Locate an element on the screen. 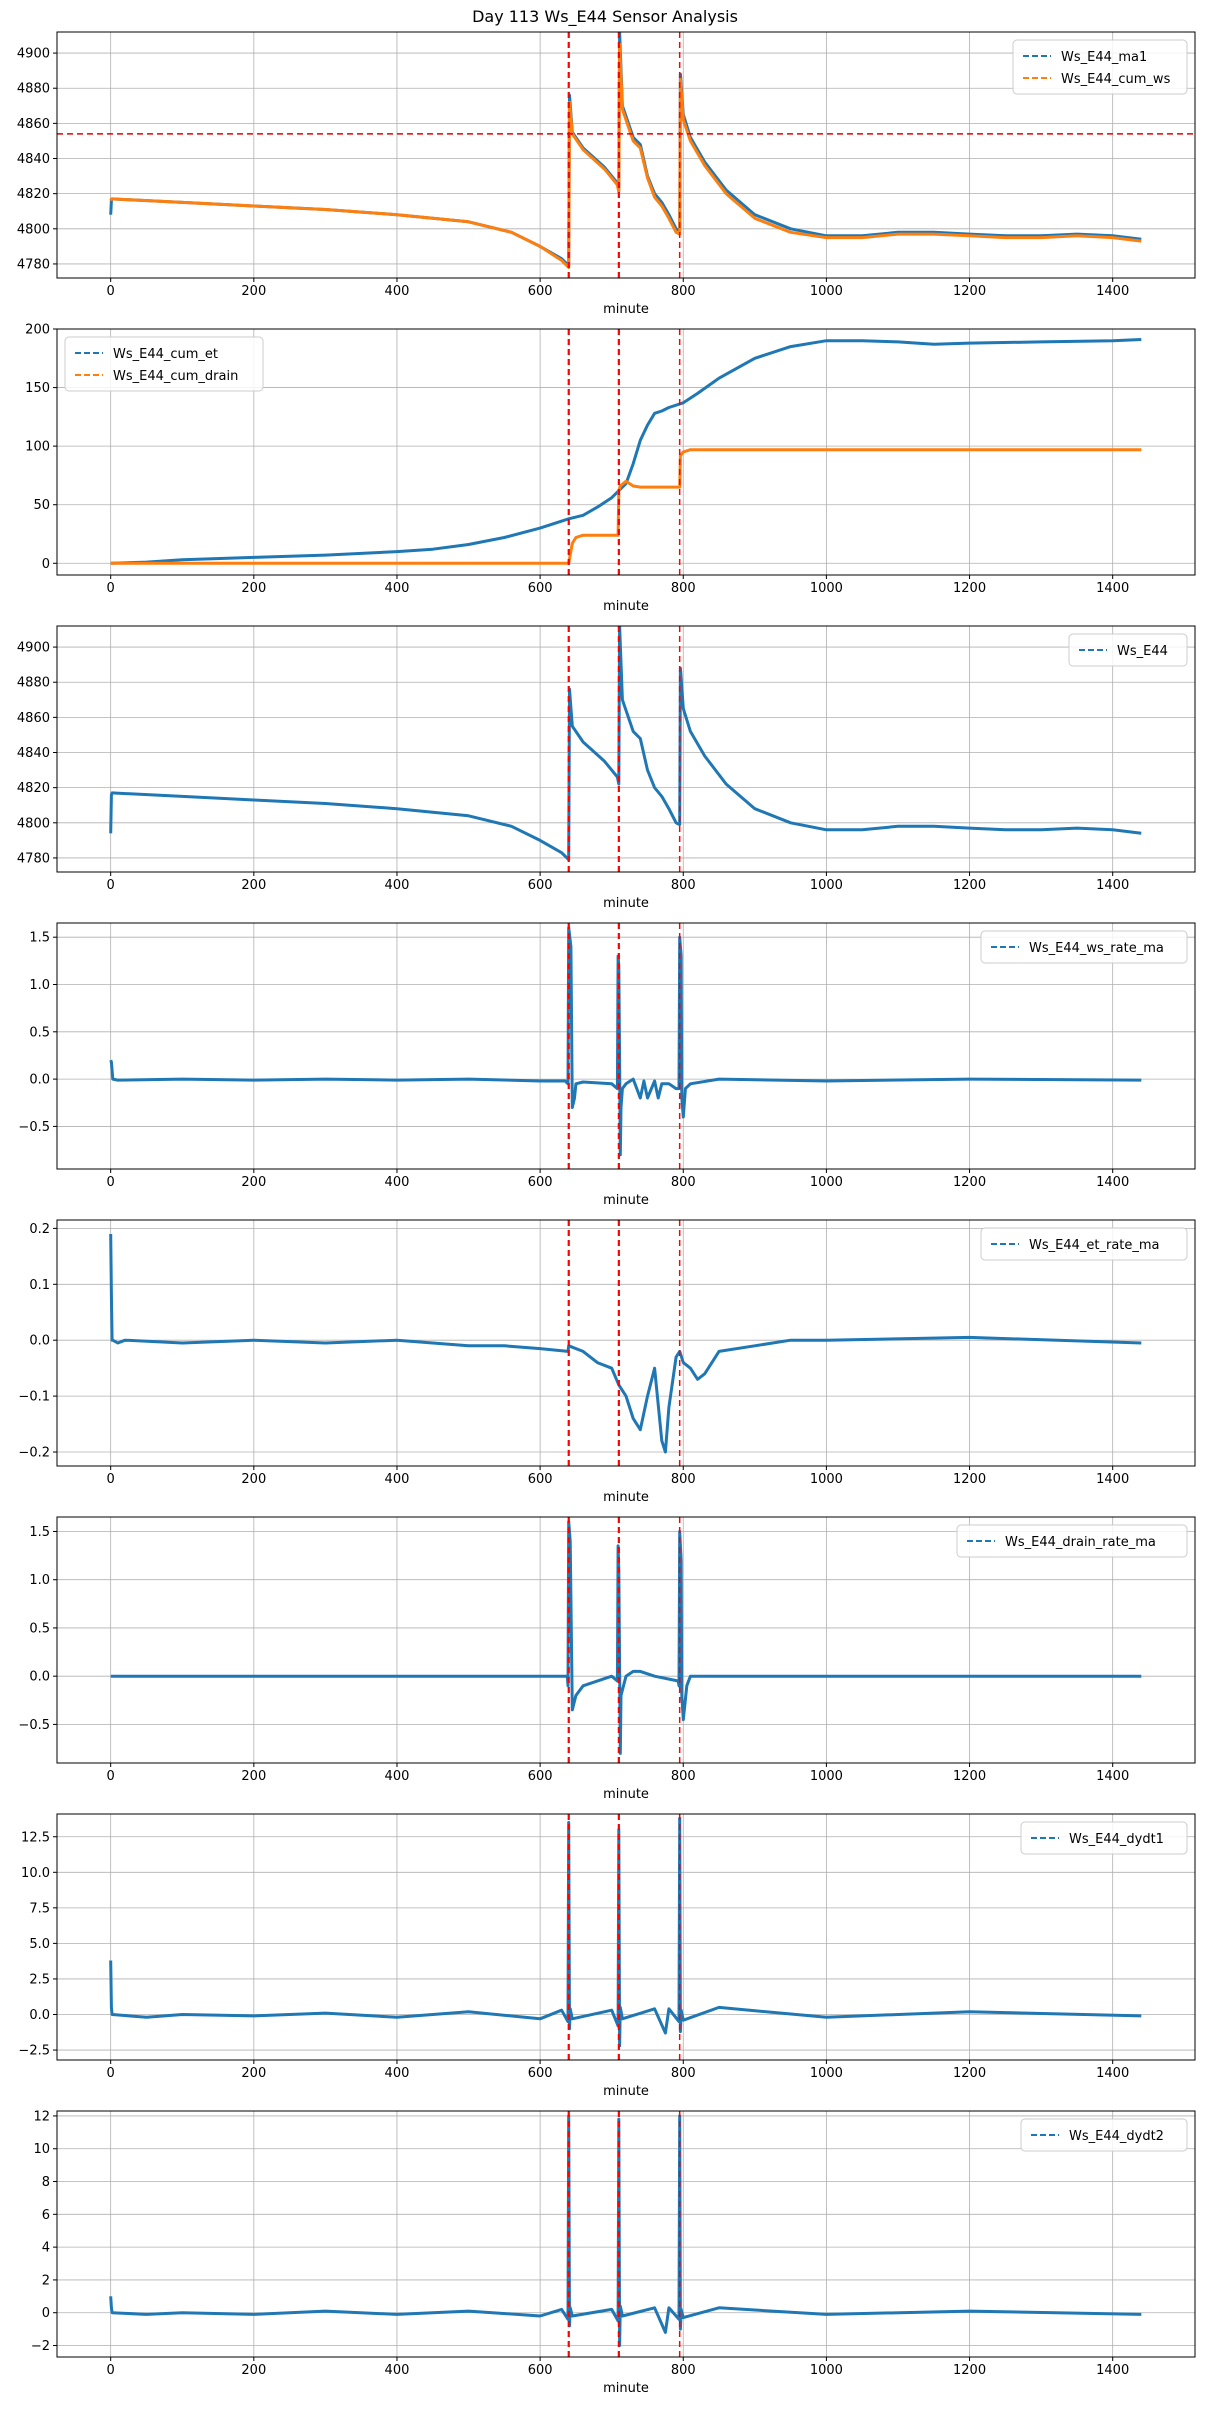 This screenshot has width=1211, height=2411. y-tick-label: 4800 is located at coordinates (33, 823).